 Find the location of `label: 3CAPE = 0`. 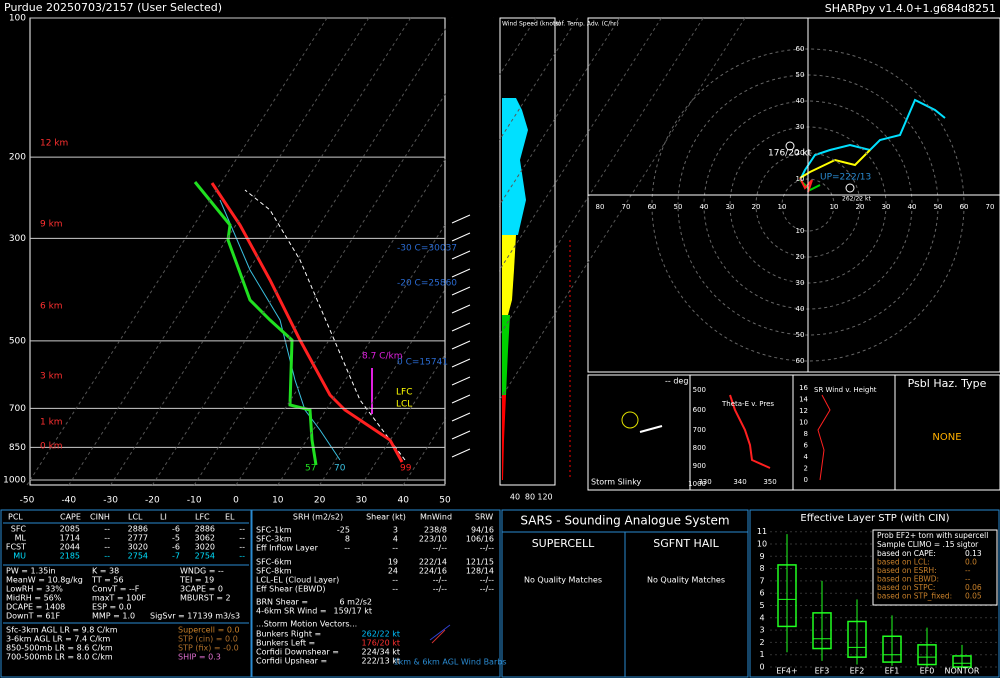

label: 3CAPE = 0 is located at coordinates (201, 589).